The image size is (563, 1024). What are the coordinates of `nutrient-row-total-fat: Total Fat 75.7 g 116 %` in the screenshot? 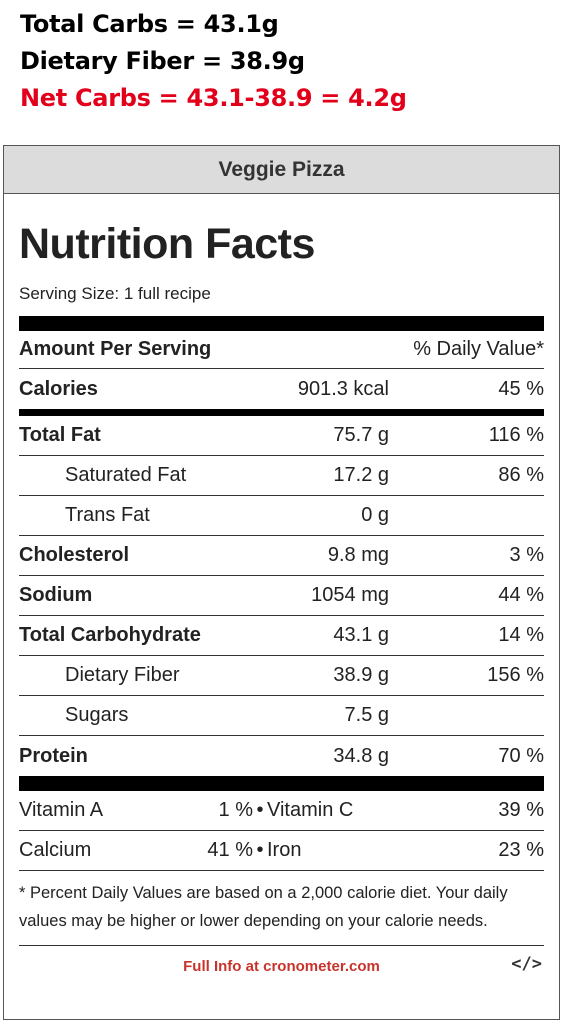 It's located at (281, 436).